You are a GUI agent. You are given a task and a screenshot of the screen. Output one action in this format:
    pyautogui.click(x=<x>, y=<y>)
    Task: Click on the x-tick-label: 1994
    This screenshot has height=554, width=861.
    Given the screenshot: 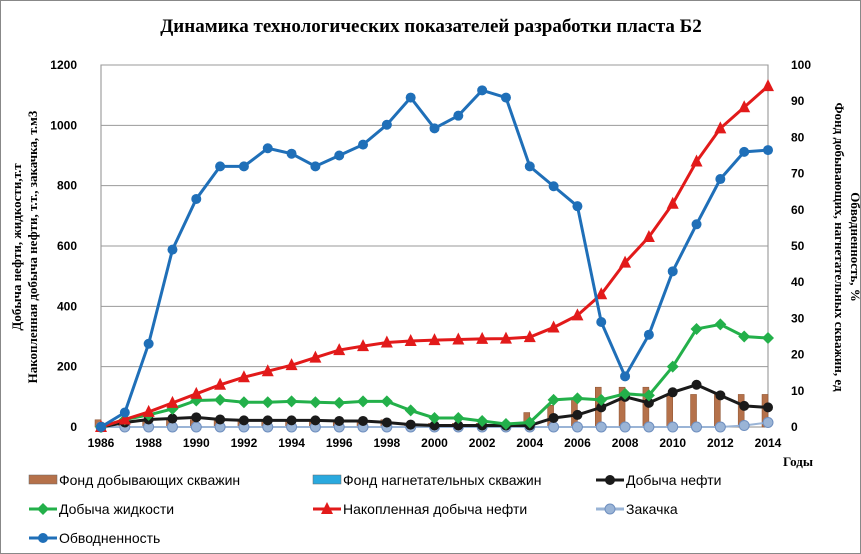 What is the action you would take?
    pyautogui.click(x=291, y=443)
    